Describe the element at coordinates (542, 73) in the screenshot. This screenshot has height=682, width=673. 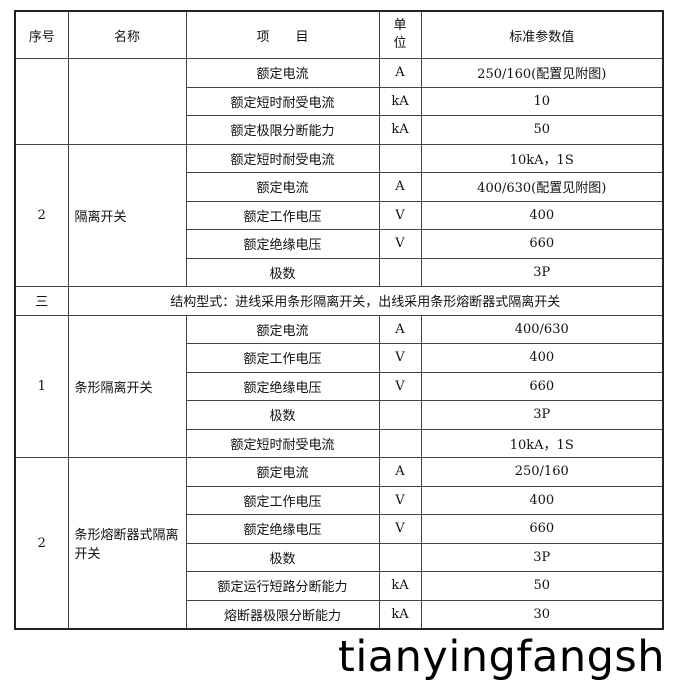
I see `parameter-value: 250/160(配置见附图)` at that location.